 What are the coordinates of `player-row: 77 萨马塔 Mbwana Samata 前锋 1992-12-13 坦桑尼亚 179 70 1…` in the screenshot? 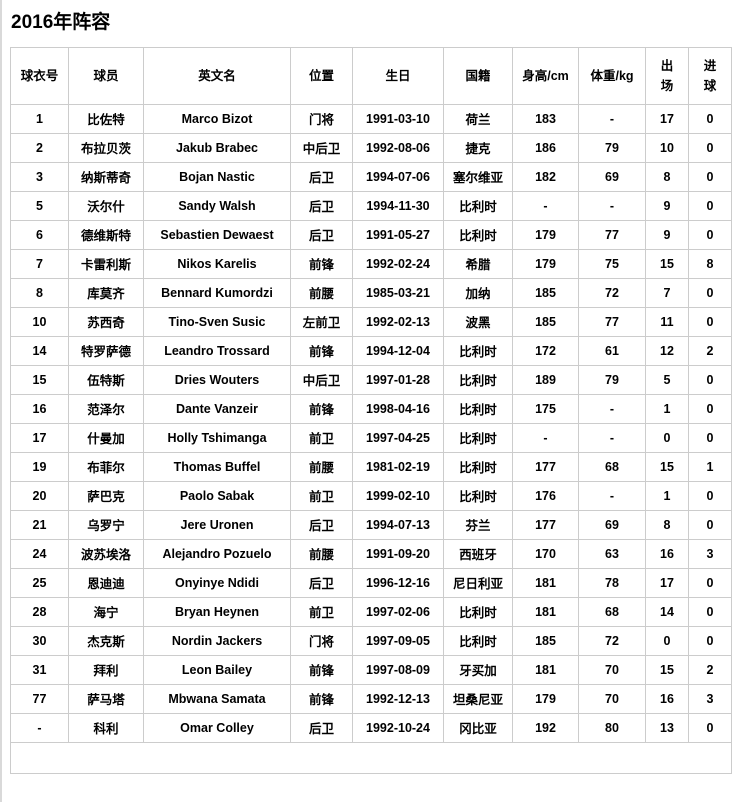 It's located at (371, 698).